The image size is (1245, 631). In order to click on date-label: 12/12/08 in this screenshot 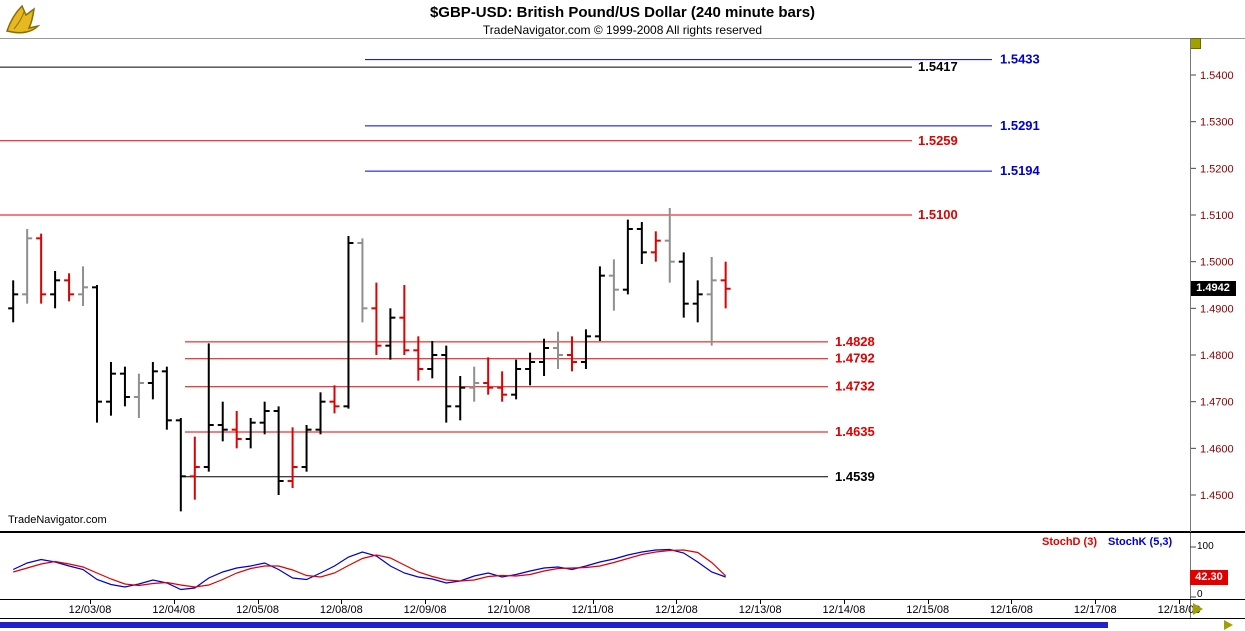, I will do `click(676, 610)`.